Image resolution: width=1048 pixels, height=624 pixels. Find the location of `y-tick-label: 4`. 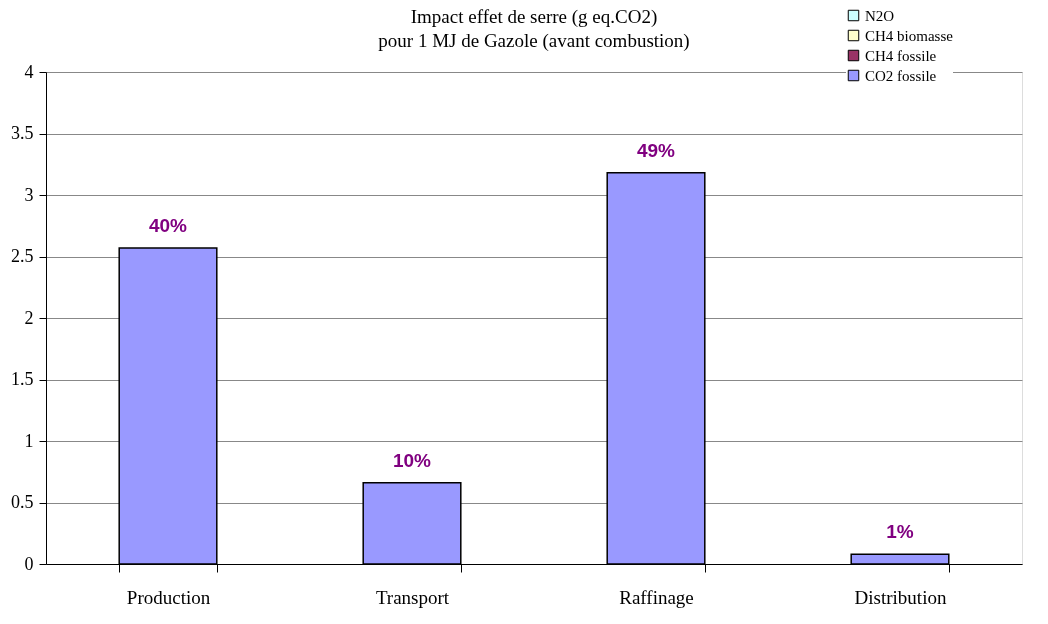

y-tick-label: 4 is located at coordinates (29, 71).